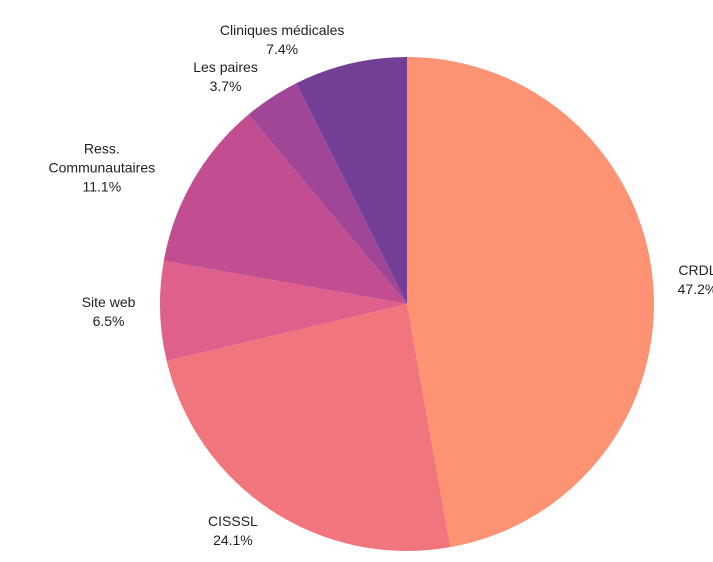 This screenshot has width=713, height=562. I want to click on slice-label: CRDL 47.2%, so click(695, 280).